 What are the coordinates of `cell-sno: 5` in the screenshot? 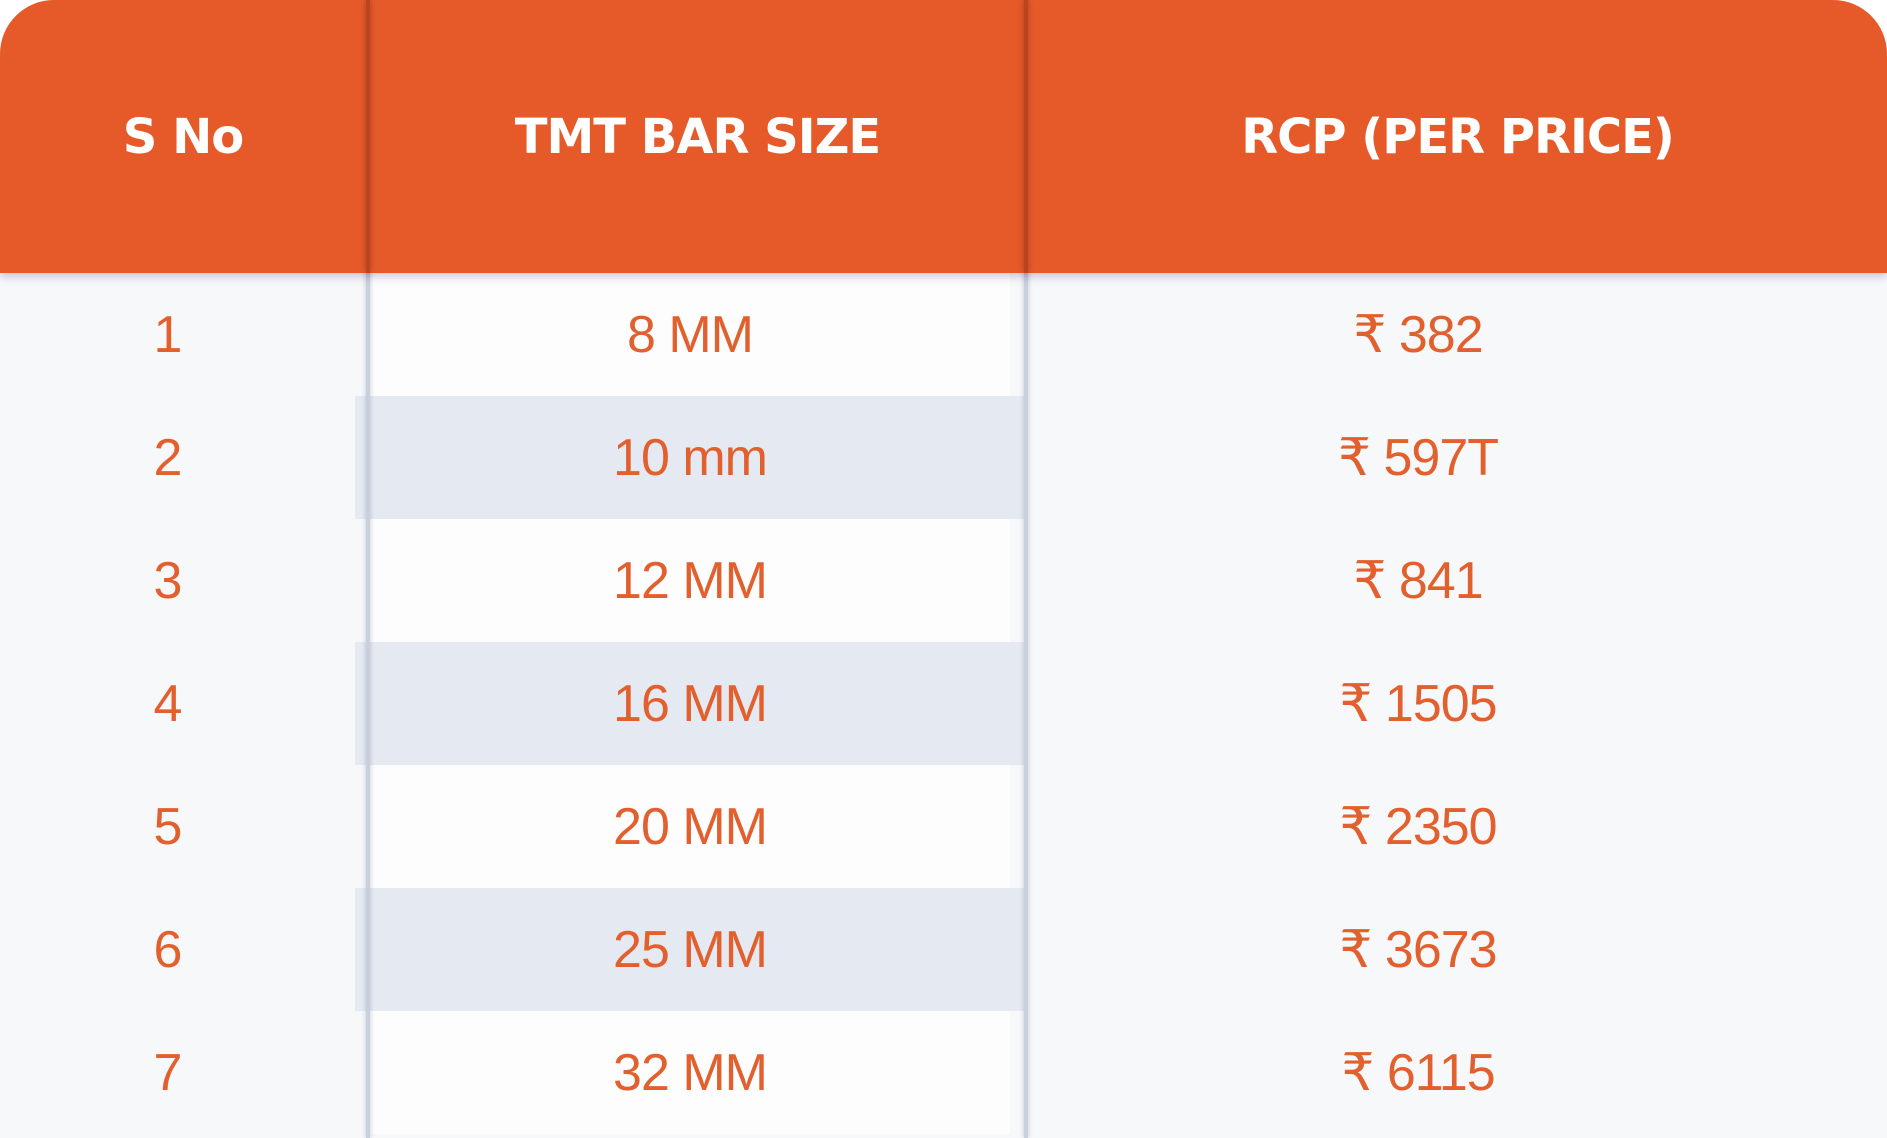 It's located at (168, 826).